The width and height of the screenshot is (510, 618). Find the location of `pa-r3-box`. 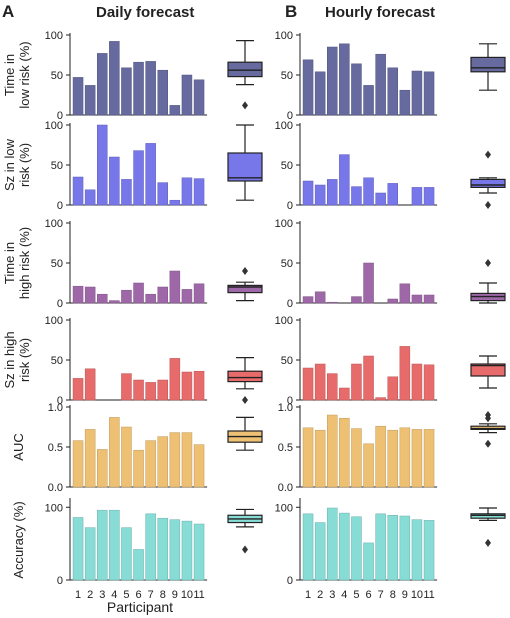

pa-r3-box is located at coordinates (245, 289).